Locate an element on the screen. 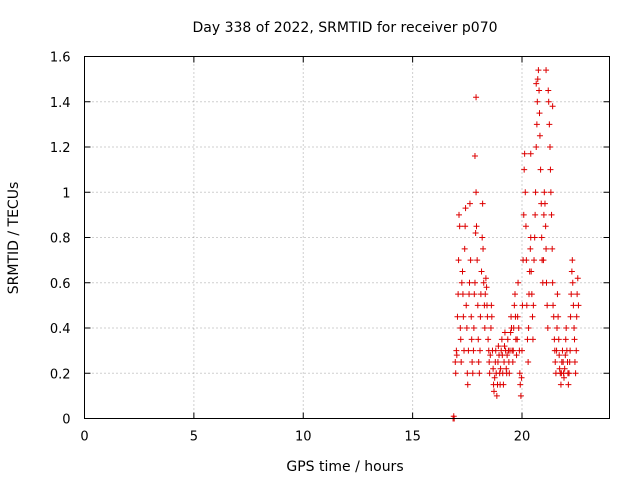  y-tick-label: 1.6 is located at coordinates (60, 58).